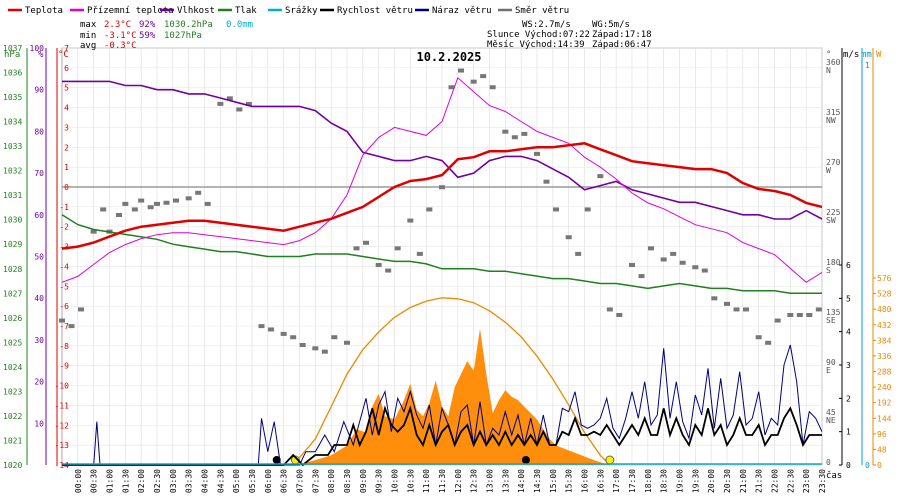 The height and width of the screenshot is (500, 900). I want to click on rain-tick-label: 0, so click(867, 465).